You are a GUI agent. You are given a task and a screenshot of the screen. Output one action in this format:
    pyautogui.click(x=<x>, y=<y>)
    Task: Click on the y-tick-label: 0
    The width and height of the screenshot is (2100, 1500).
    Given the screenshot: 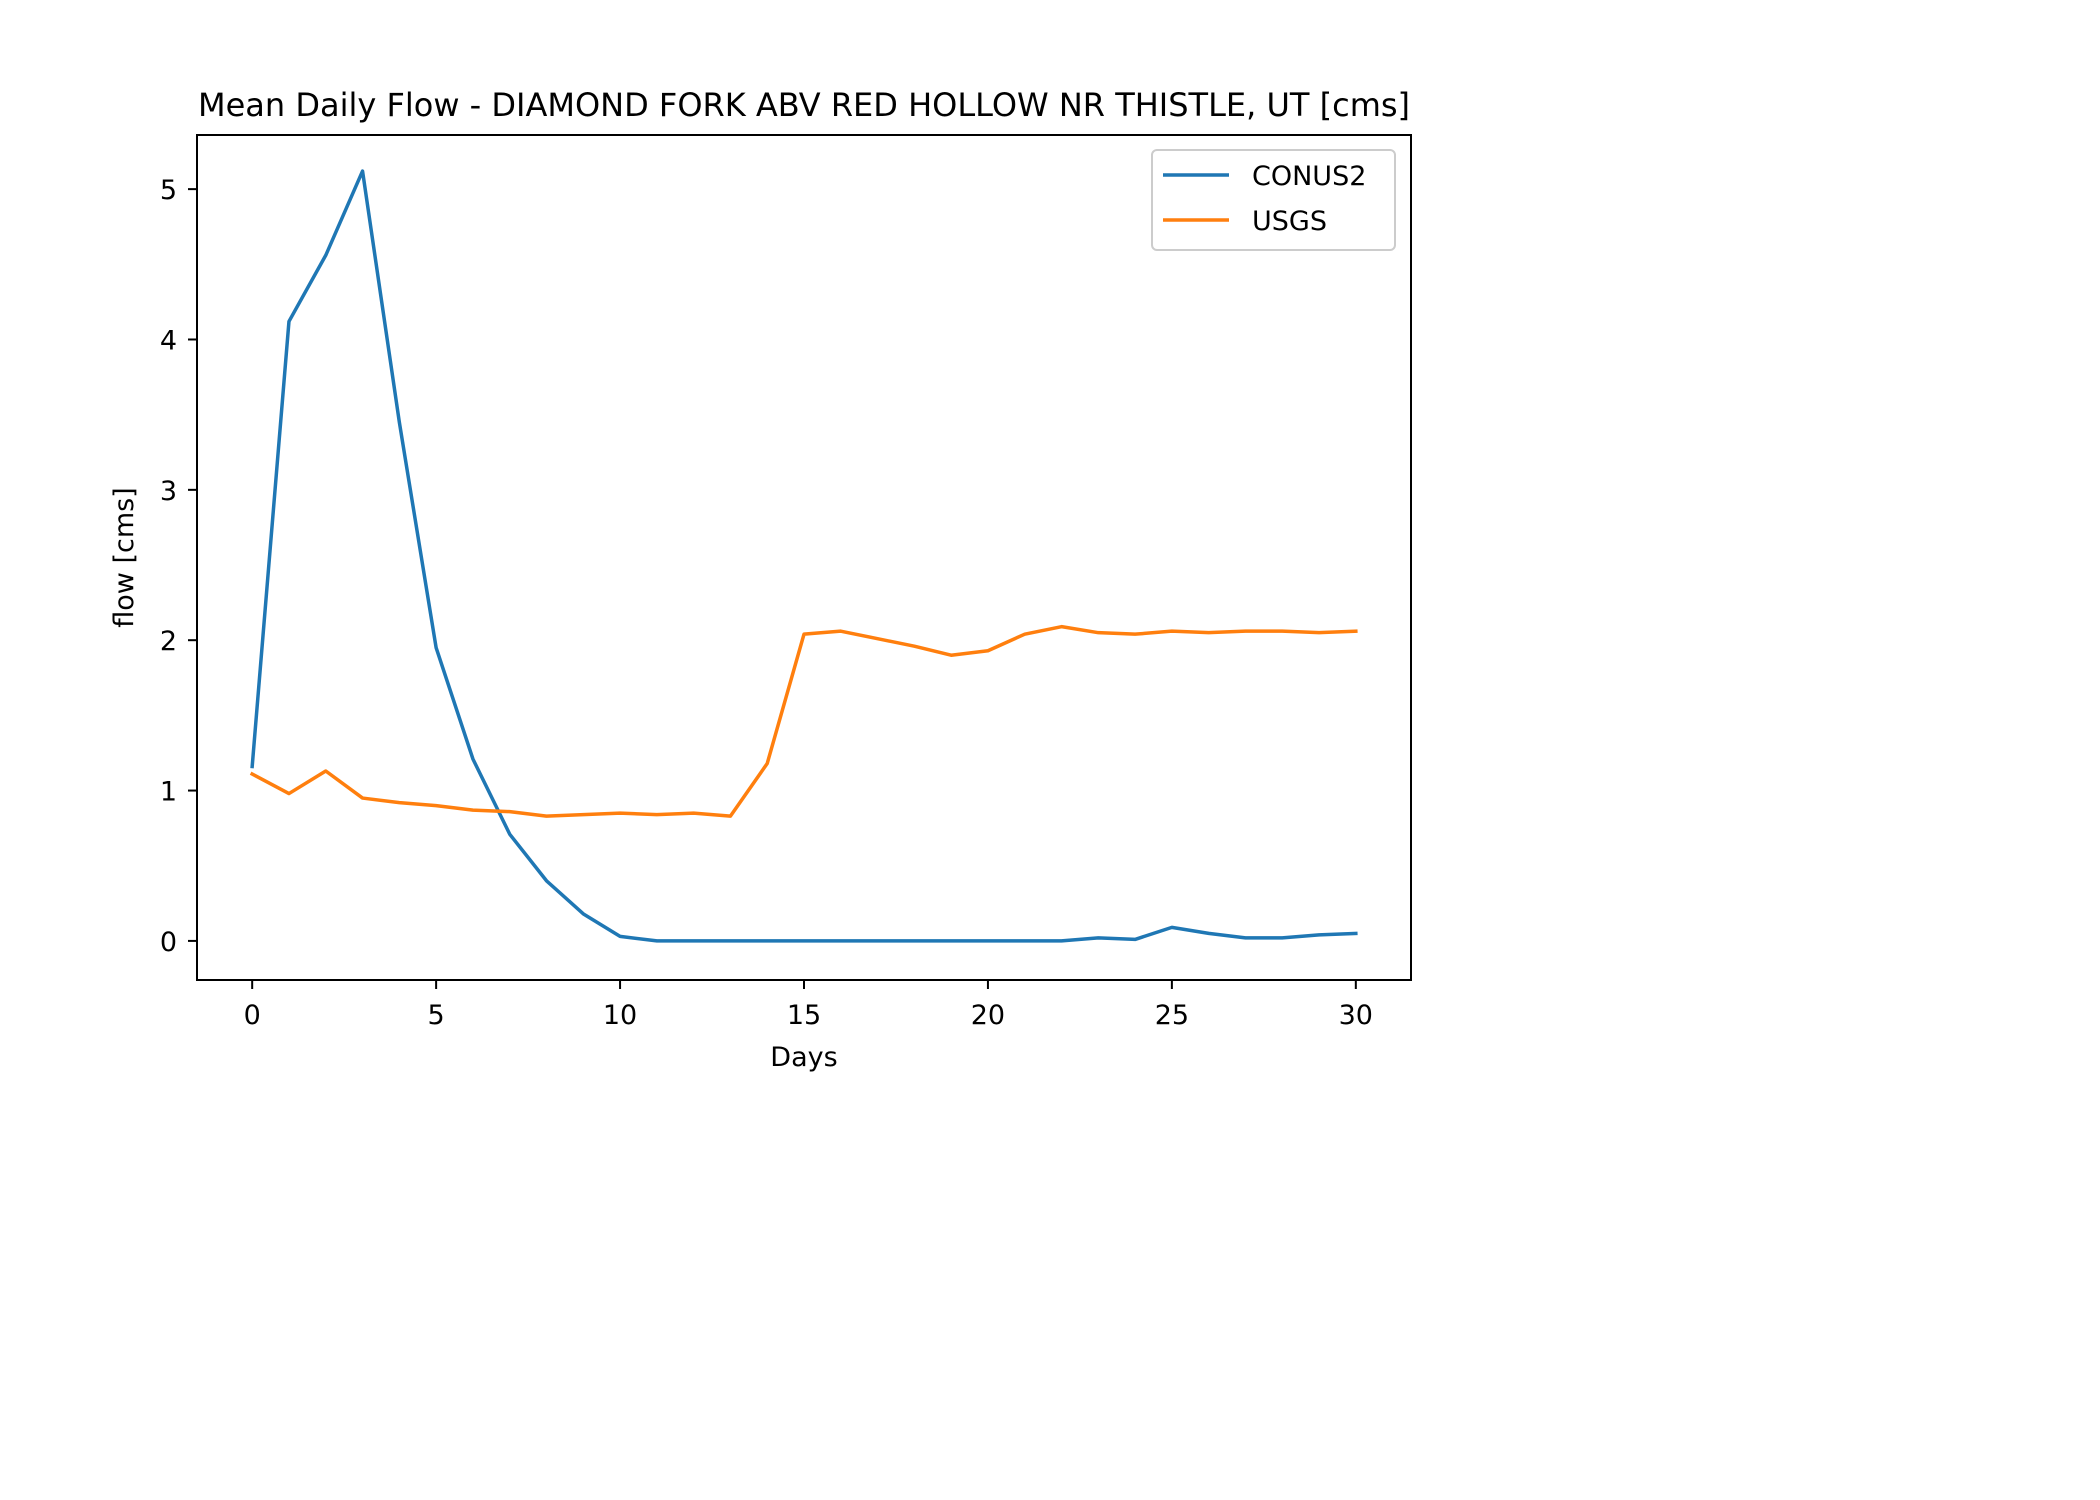 What is the action you would take?
    pyautogui.click(x=168, y=942)
    